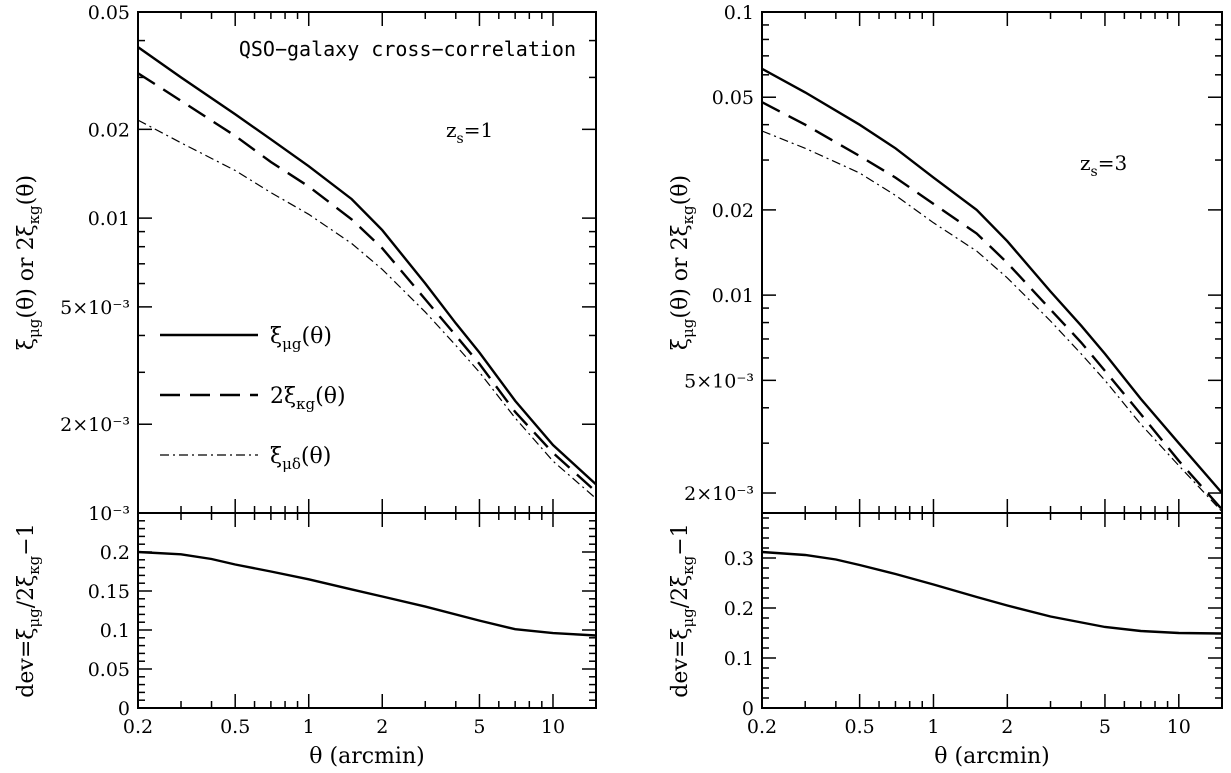  I want to click on redshift-annotation: zs=1, so click(469, 132).